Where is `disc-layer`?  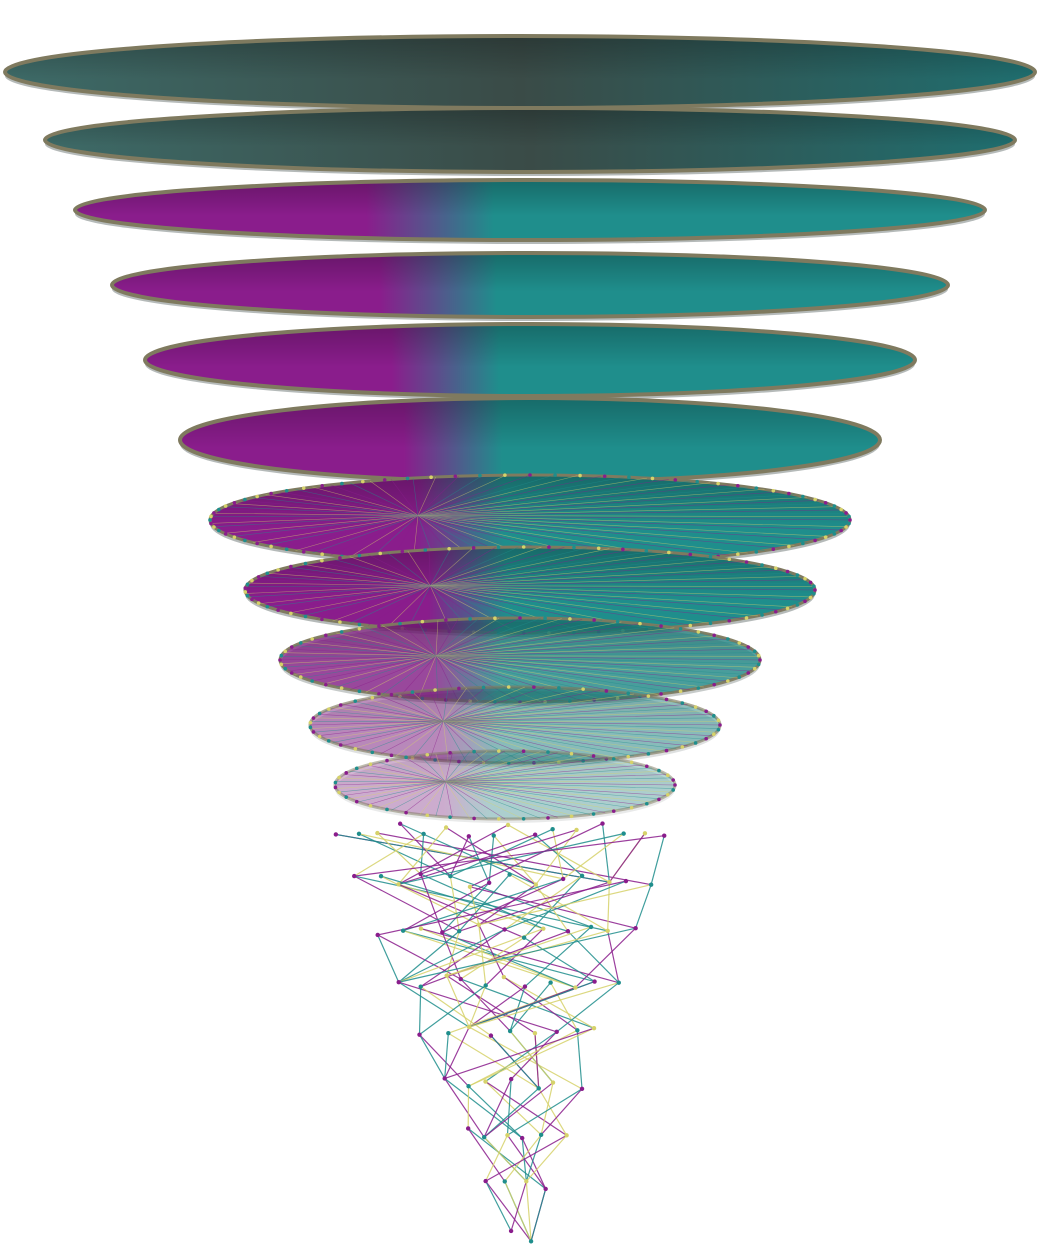 disc-layer is located at coordinates (515, 726).